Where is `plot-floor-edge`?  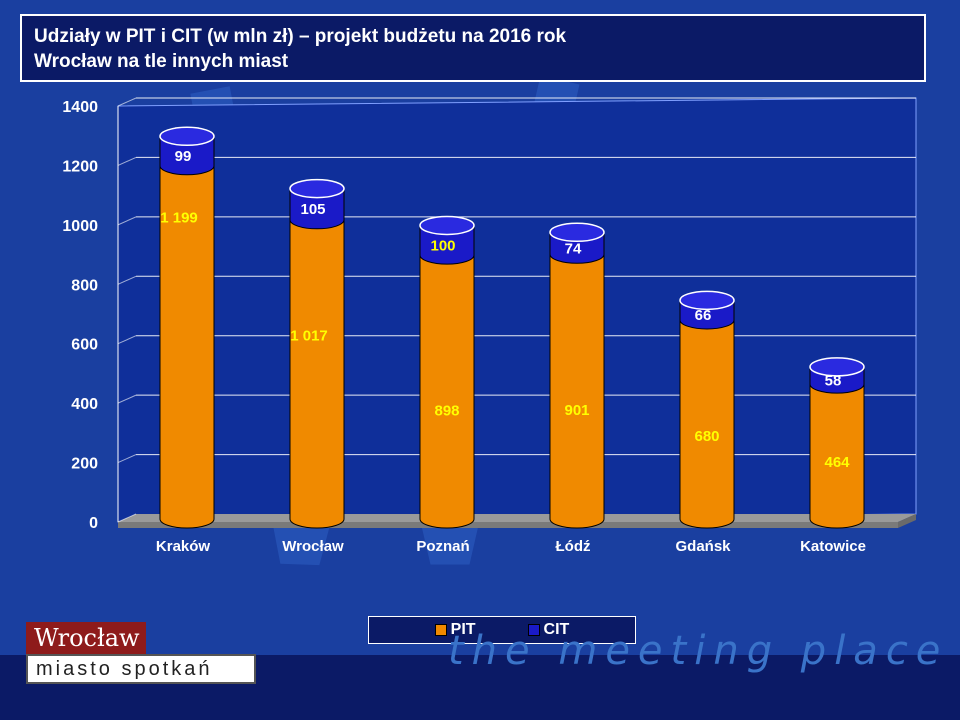
plot-floor-edge is located at coordinates (508, 525).